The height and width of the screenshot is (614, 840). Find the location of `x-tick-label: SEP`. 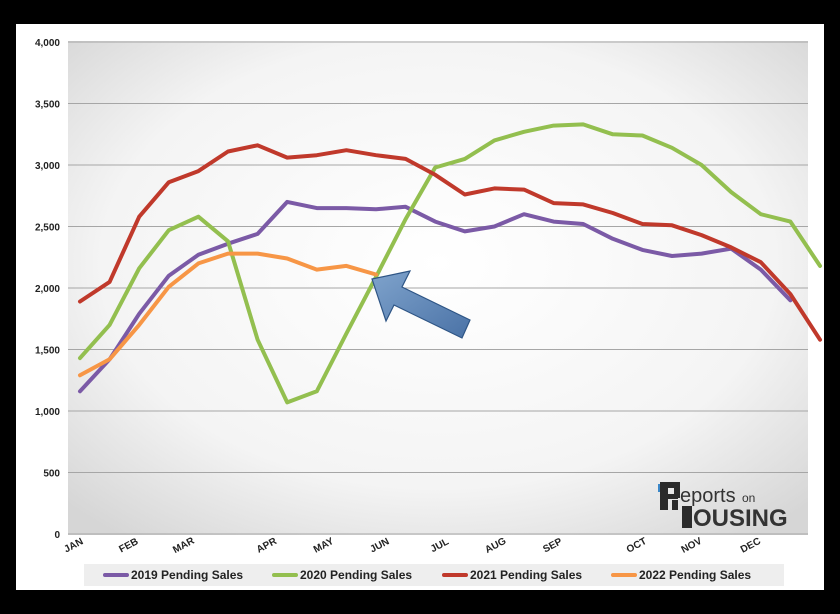

x-tick-label: SEP is located at coordinates (552, 545).